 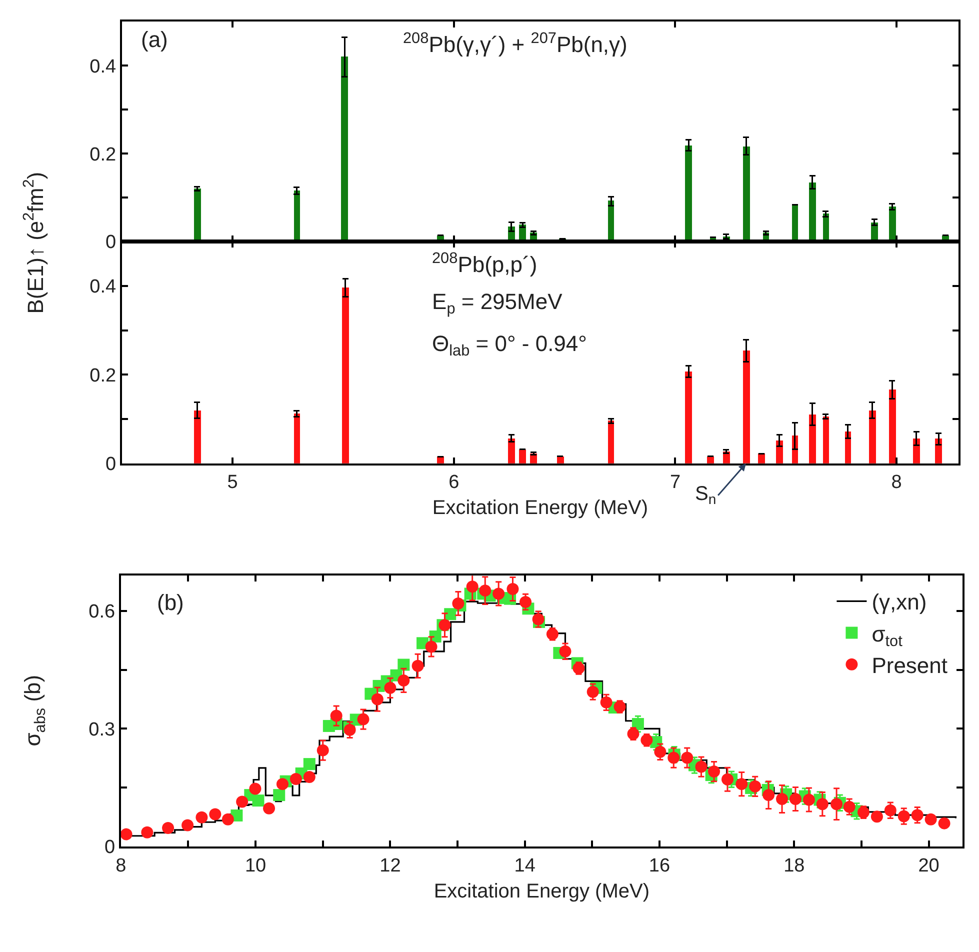 What do you see at coordinates (509, 345) in the screenshot?
I see `annotation: Θ$_{lab}$ = 0° - 0.94°` at bounding box center [509, 345].